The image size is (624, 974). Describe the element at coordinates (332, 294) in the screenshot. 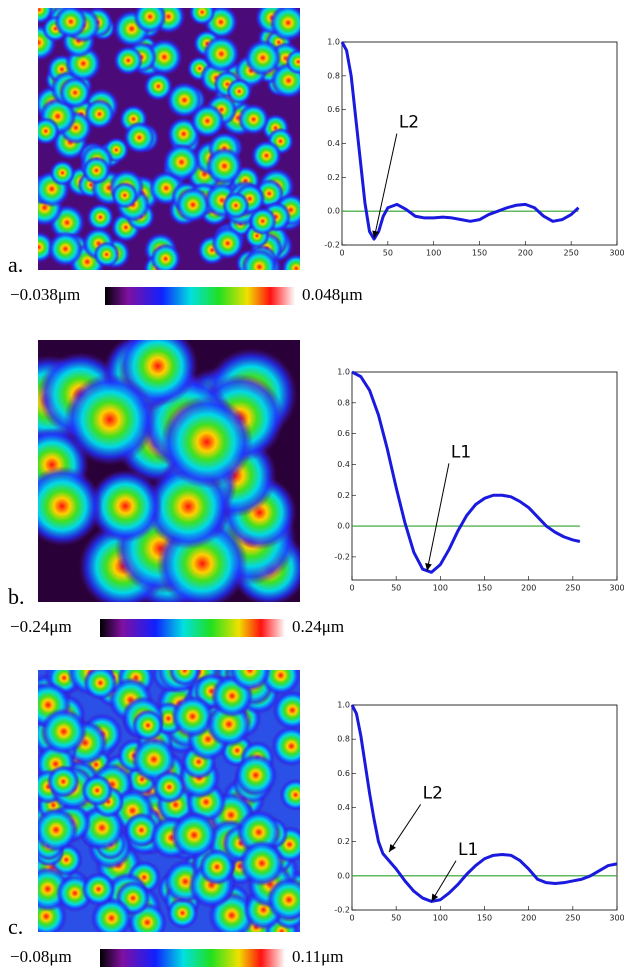

I see `colorbar-max-label: 0.048μm` at that location.